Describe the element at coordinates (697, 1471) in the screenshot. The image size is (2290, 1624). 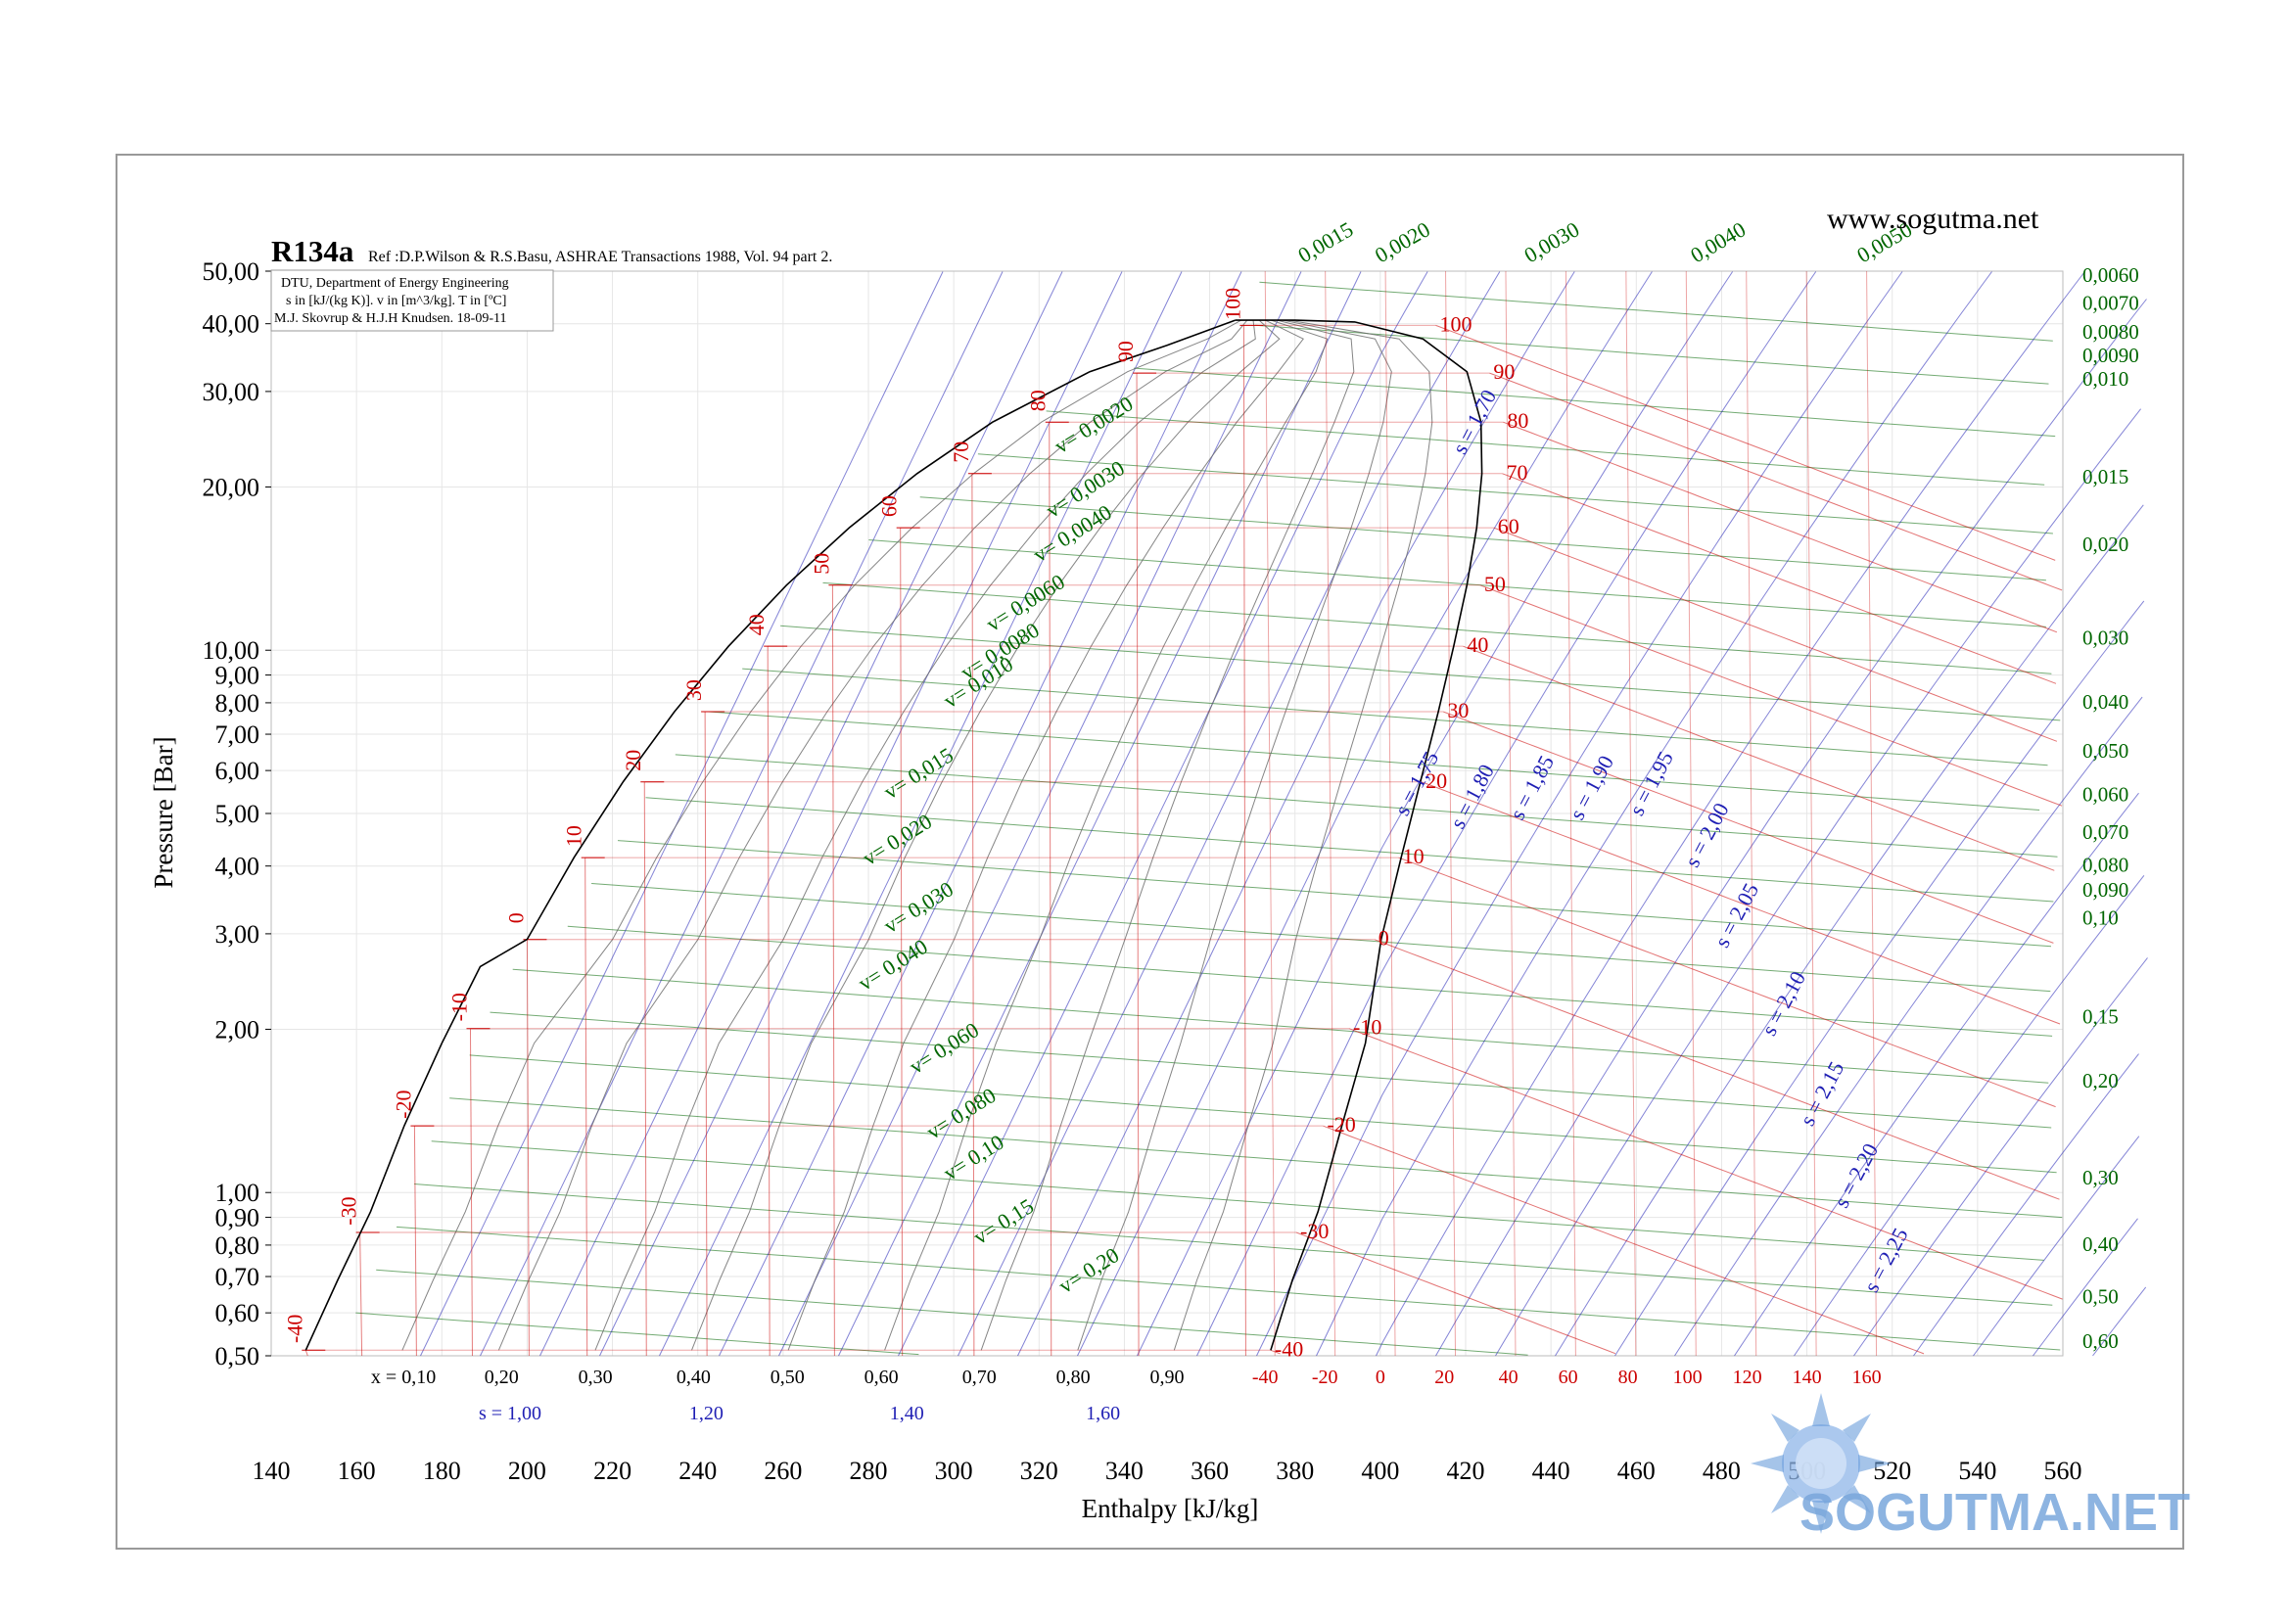
I see `x-tick-label: 240` at that location.